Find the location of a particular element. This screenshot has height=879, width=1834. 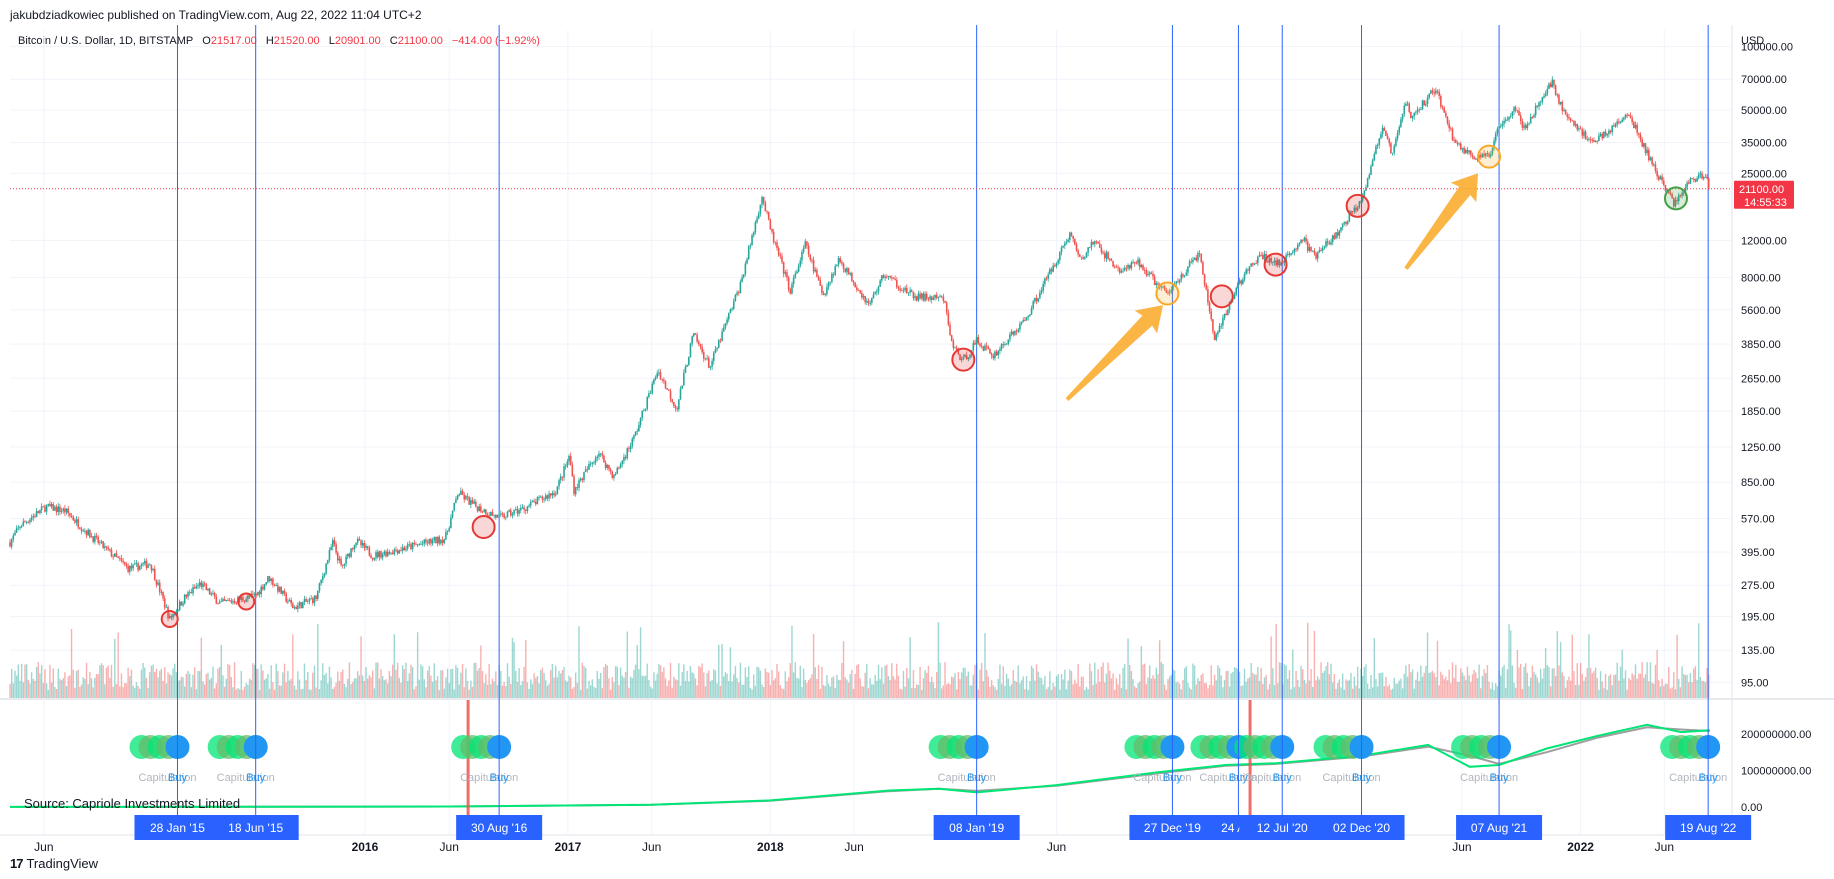

price-tick-label: 100000.00 is located at coordinates (1767, 48).